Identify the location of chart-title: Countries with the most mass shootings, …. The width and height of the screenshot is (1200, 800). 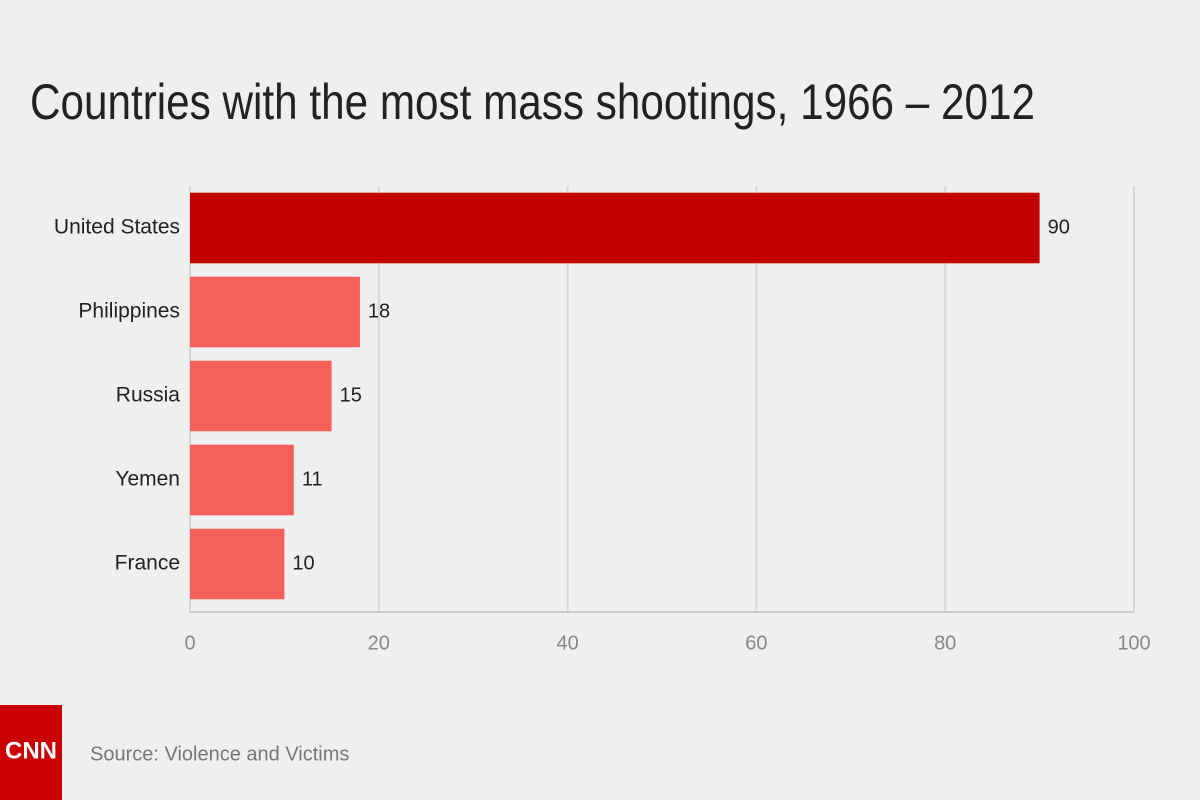
(532, 102).